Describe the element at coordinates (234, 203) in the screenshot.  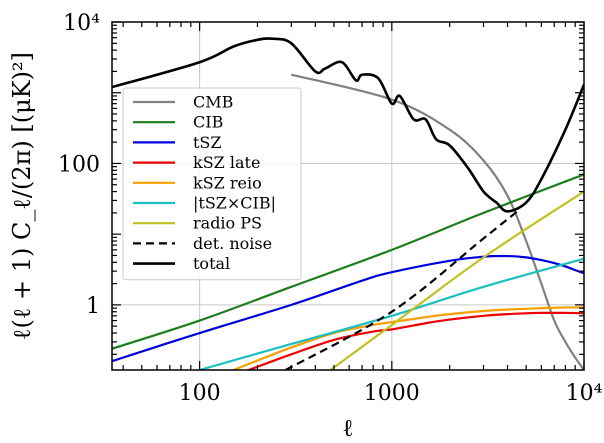
I see `legend-label: |tSZ×CIB|` at that location.